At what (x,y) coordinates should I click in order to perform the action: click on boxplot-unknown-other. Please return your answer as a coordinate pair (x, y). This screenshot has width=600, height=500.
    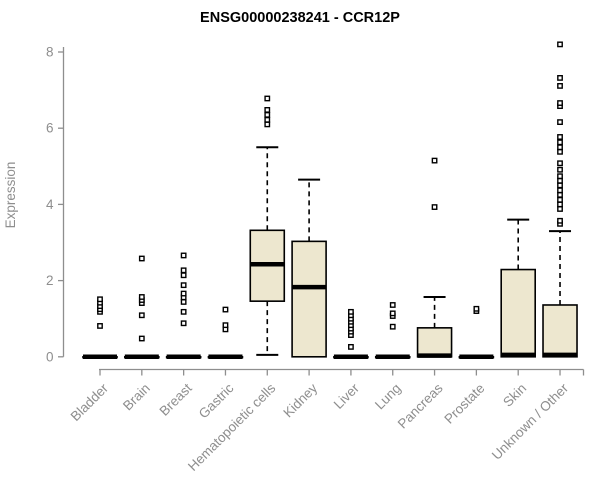
    Looking at the image, I should click on (560, 199).